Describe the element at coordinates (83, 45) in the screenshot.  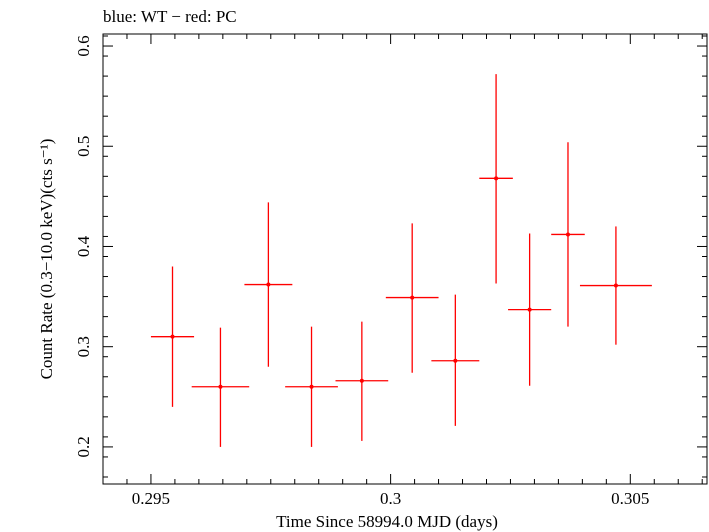
I see `y-tick-label: 0.6` at that location.